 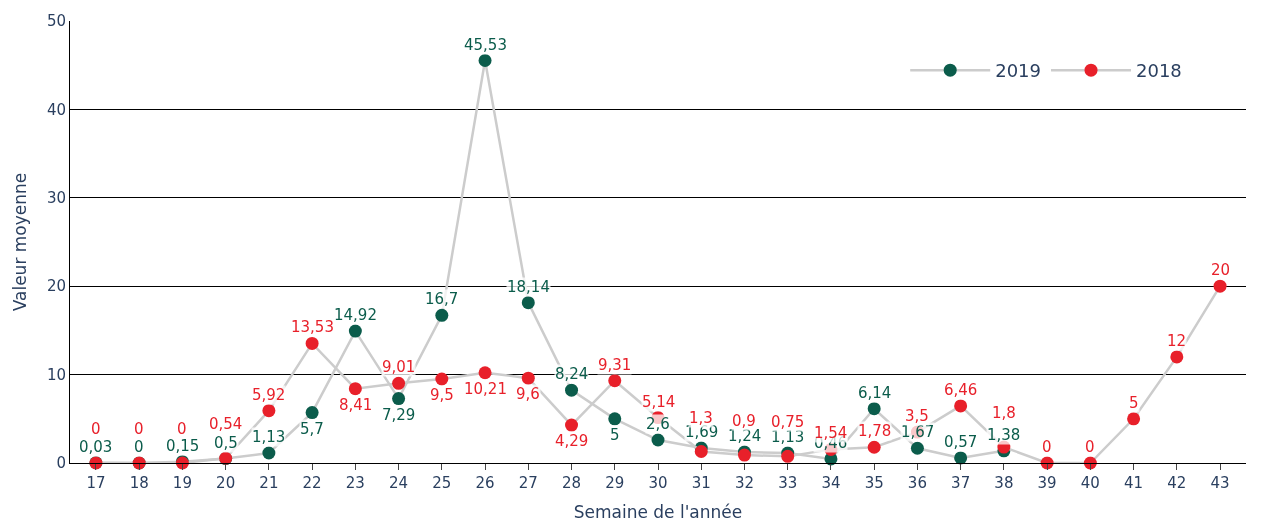 I want to click on data-label: 5,14, so click(x=659, y=402).